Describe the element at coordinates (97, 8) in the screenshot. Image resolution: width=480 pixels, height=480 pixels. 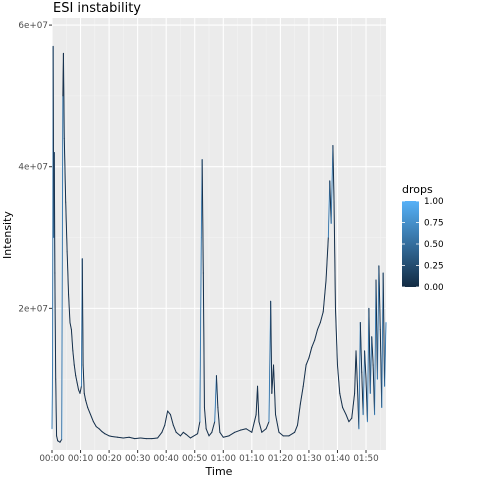
I see `chart-title: ESI instability` at that location.